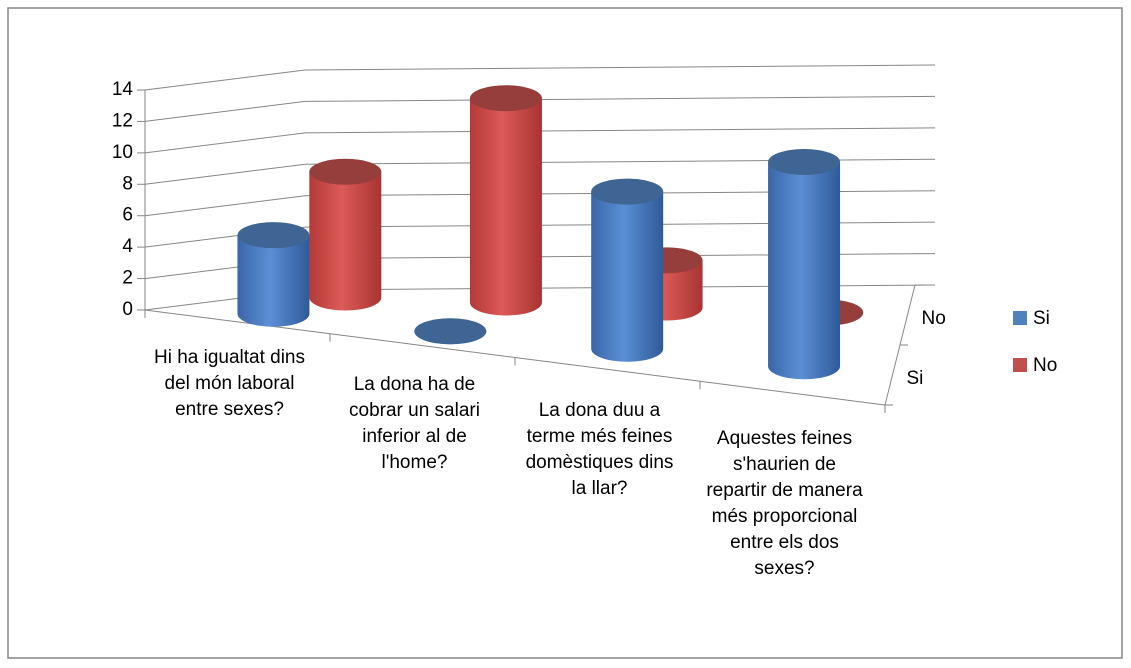 The image size is (1131, 668). Describe the element at coordinates (122, 120) in the screenshot. I see `y-tick-label: 12` at that location.